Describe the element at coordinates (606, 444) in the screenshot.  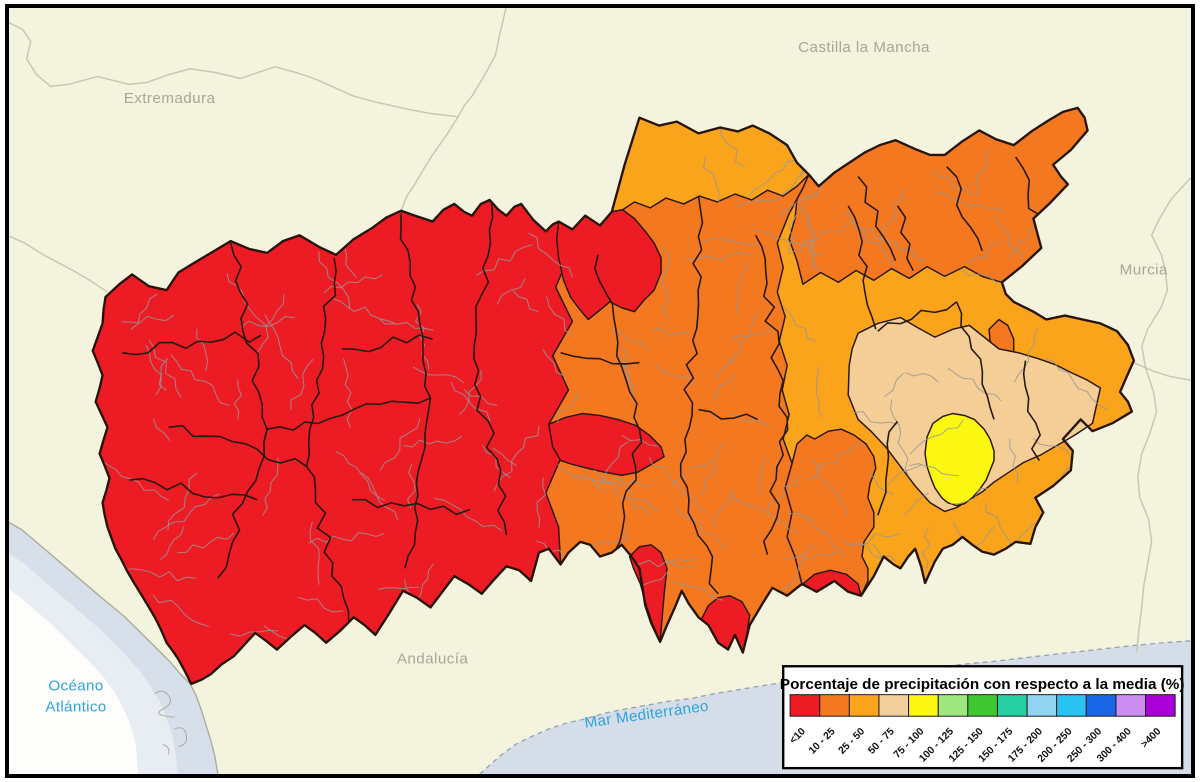
I see `basin-red-mid-bulge` at that location.